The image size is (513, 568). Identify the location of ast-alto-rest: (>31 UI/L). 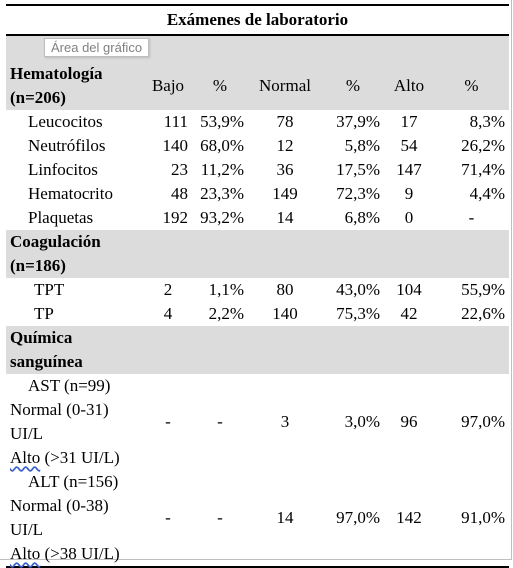
(80, 457).